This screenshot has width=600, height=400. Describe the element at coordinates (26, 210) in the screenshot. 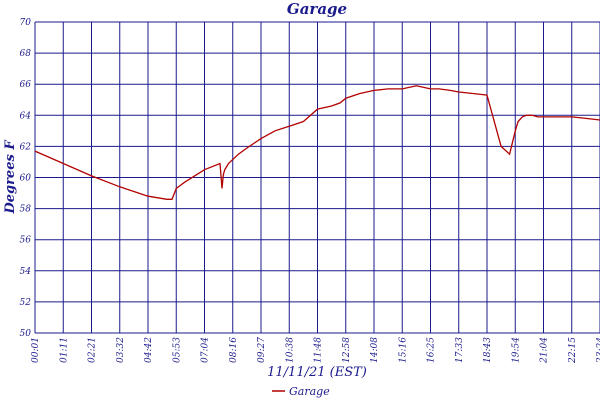

I see `y-tick-label: 58` at that location.